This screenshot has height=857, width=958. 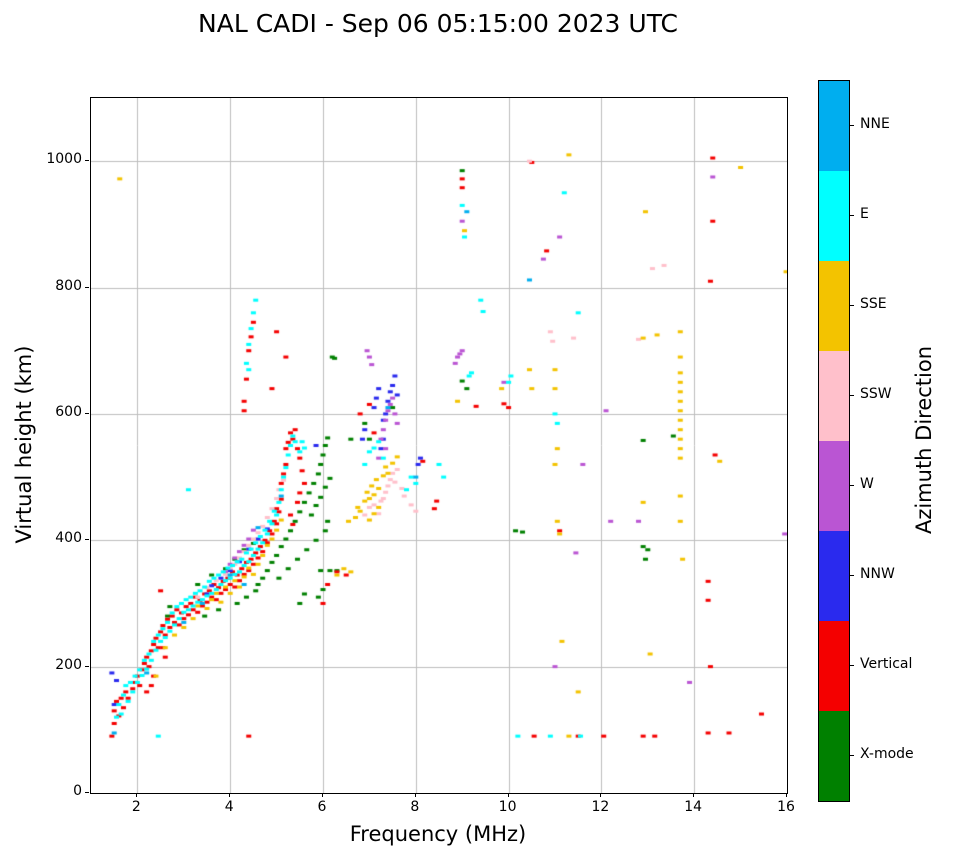 I want to click on x-tick-label: 6, so click(x=322, y=807).